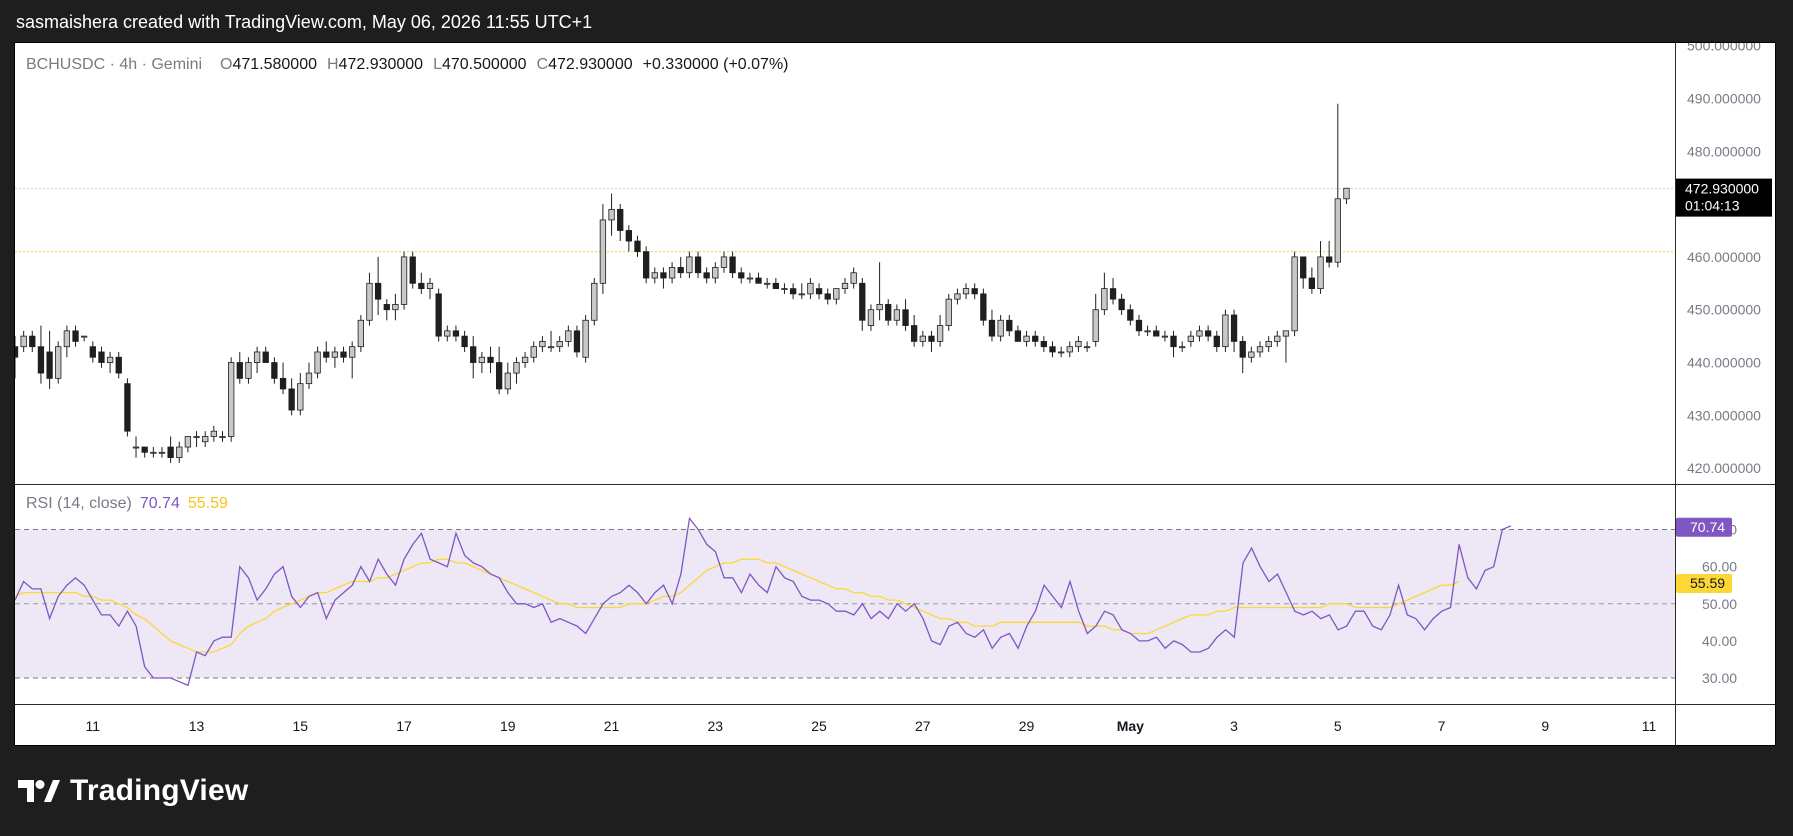  I want to click on price-tick-label: 420.000000, so click(1724, 468).